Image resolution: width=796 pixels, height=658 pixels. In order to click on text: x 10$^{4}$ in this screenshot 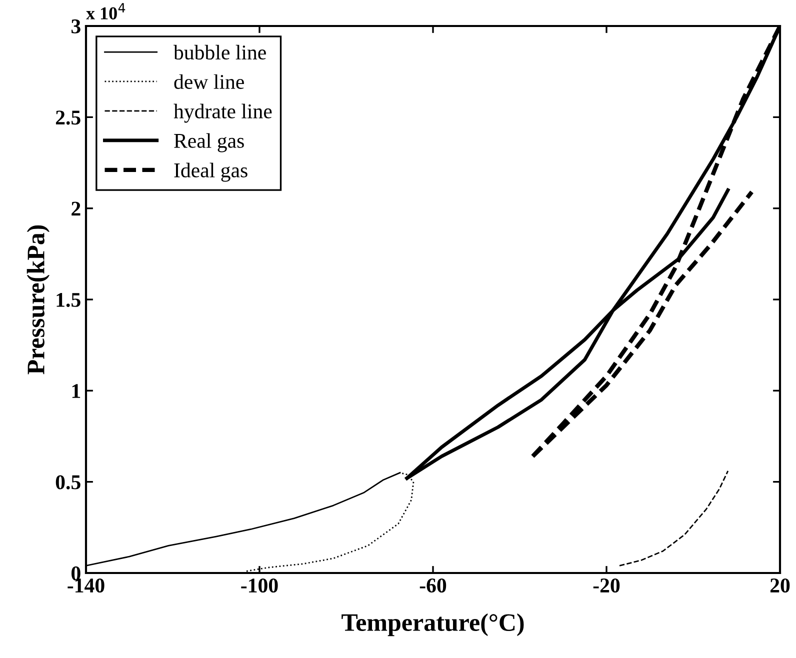, I will do `click(106, 11)`.